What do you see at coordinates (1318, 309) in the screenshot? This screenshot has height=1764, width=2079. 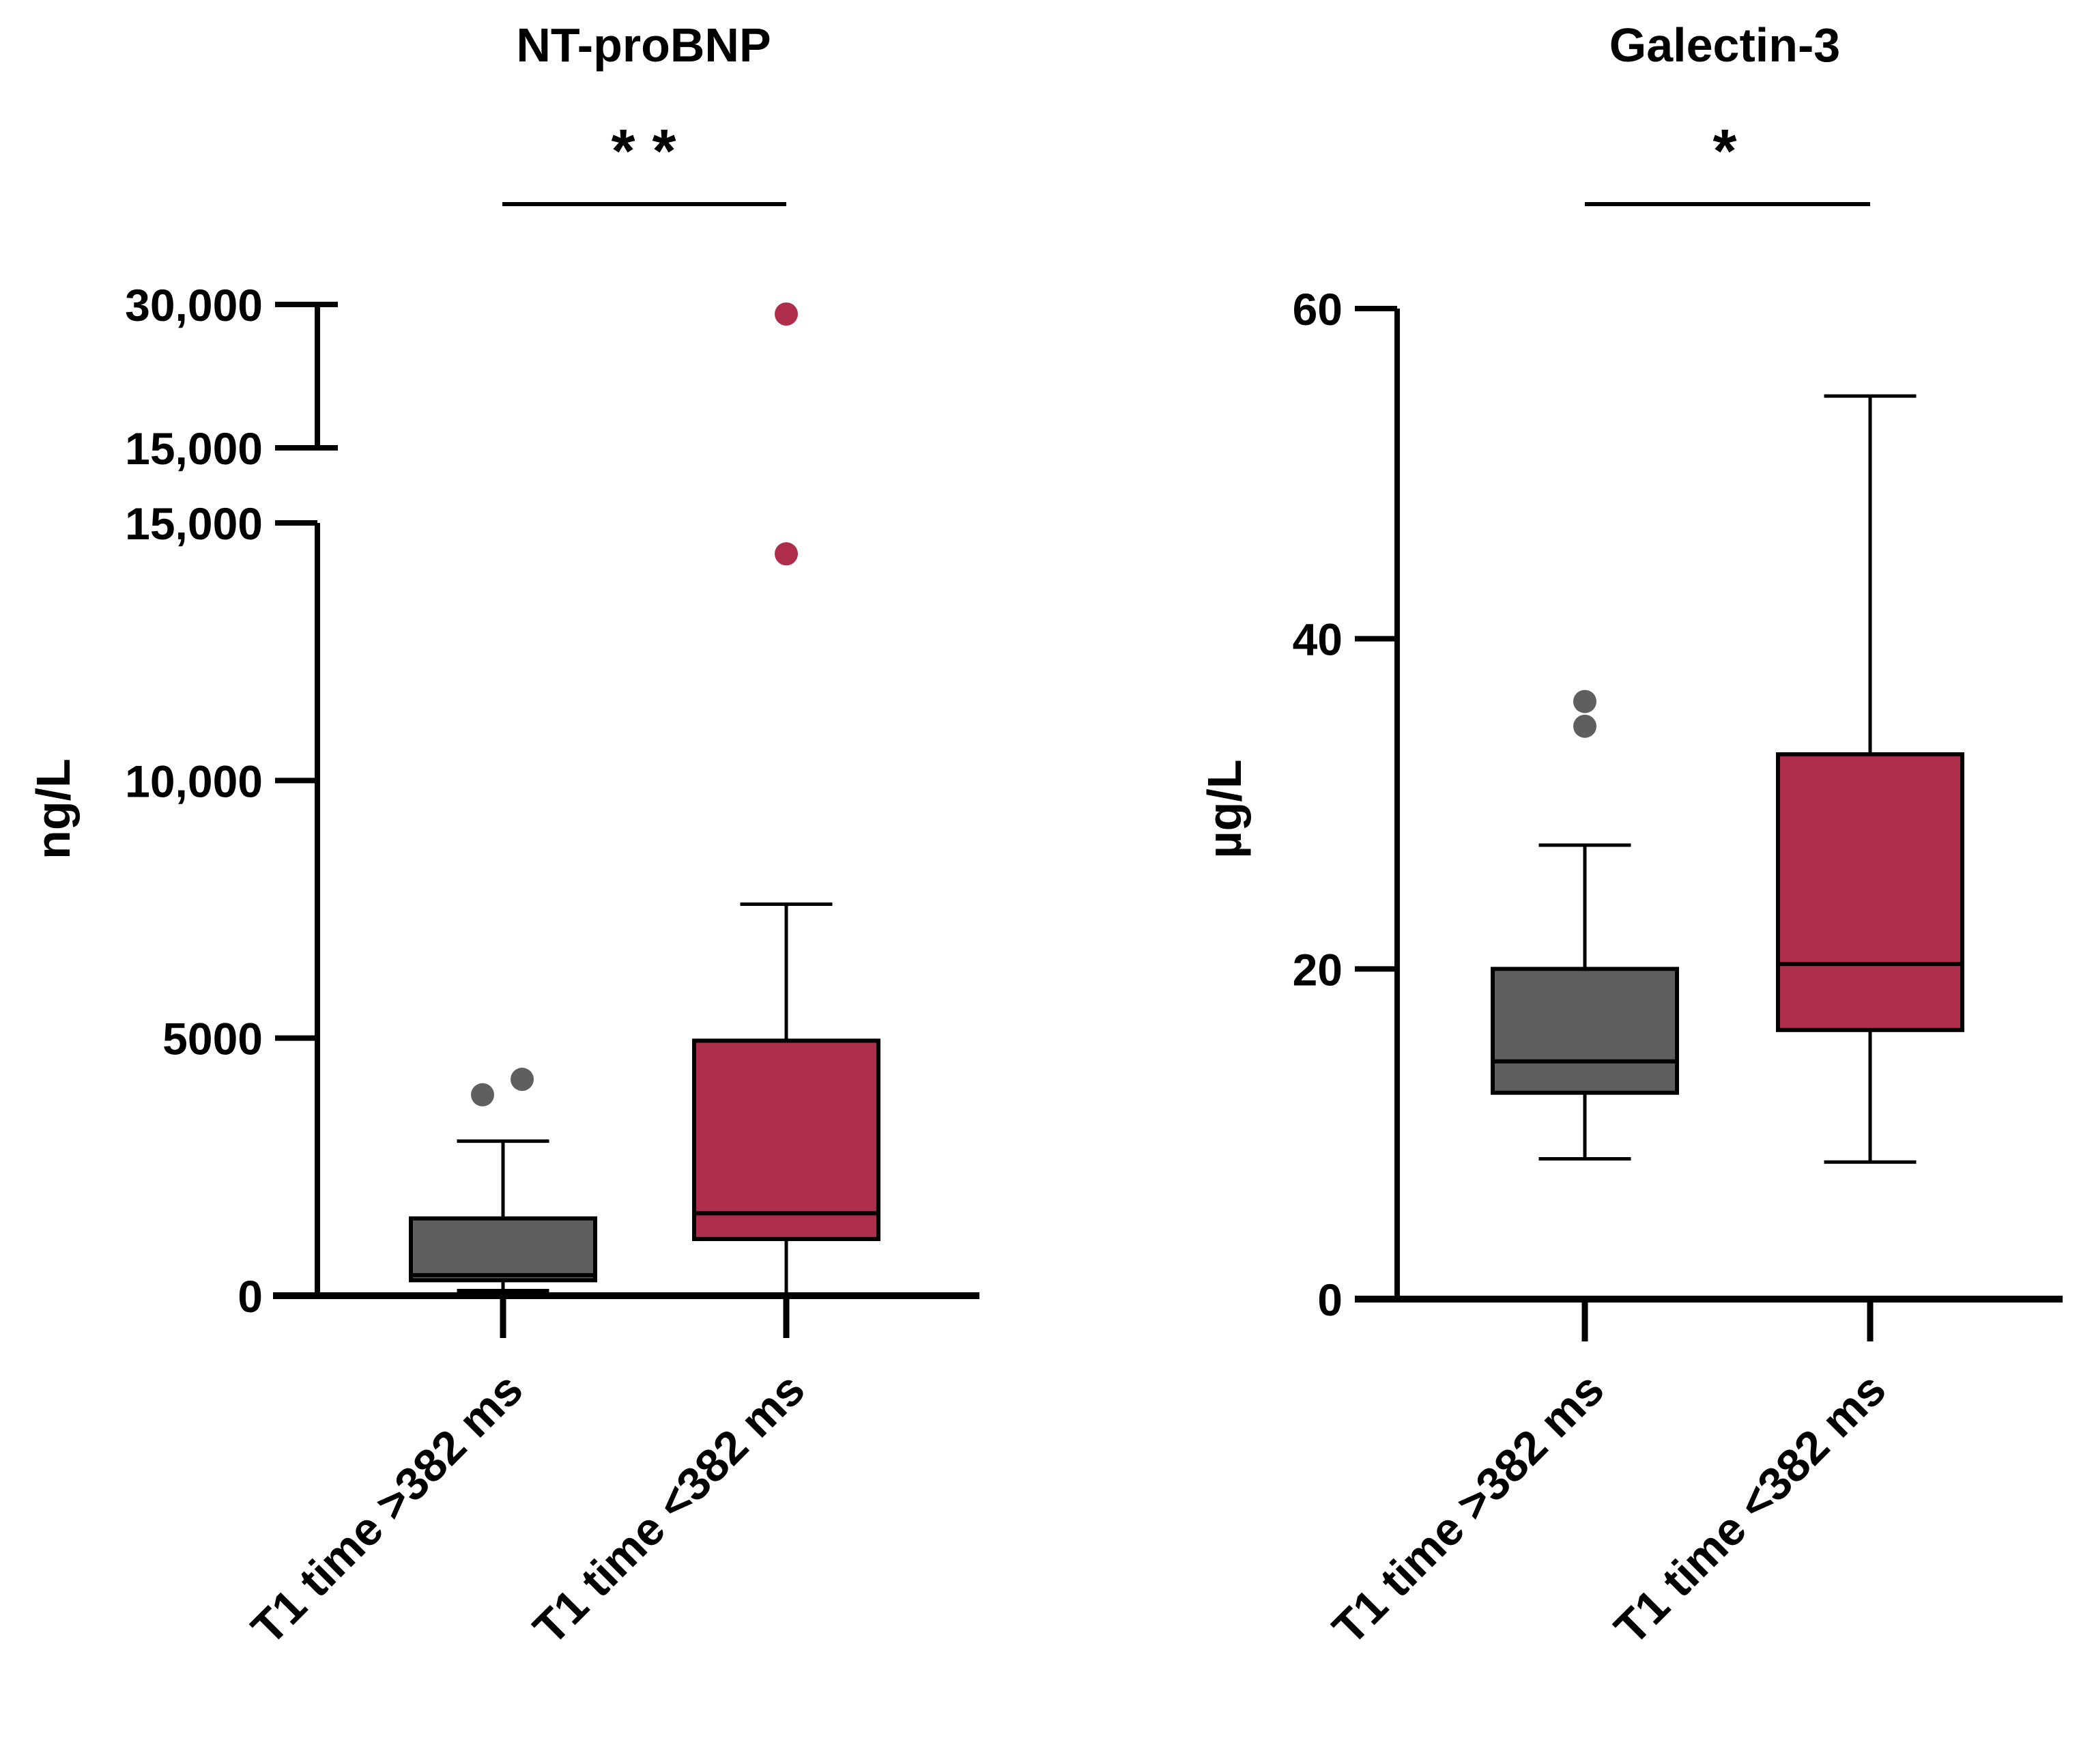 I see `y-tick-label: 60` at bounding box center [1318, 309].